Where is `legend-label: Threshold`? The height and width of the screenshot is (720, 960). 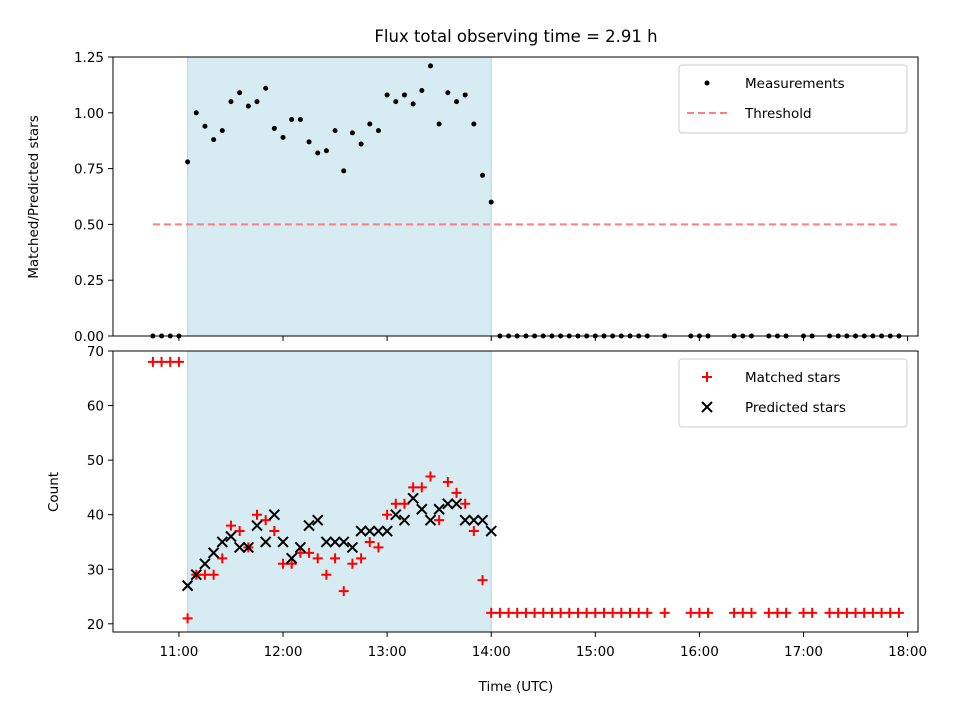
legend-label: Threshold is located at coordinates (778, 114).